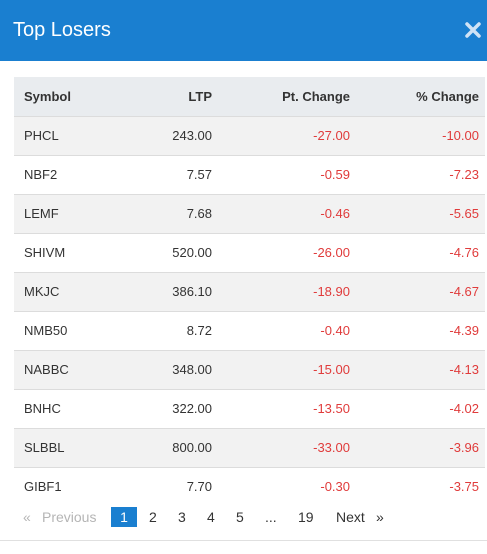 The height and width of the screenshot is (554, 487). What do you see at coordinates (331, 291) in the screenshot?
I see `pt-change-cell: -18.90` at bounding box center [331, 291].